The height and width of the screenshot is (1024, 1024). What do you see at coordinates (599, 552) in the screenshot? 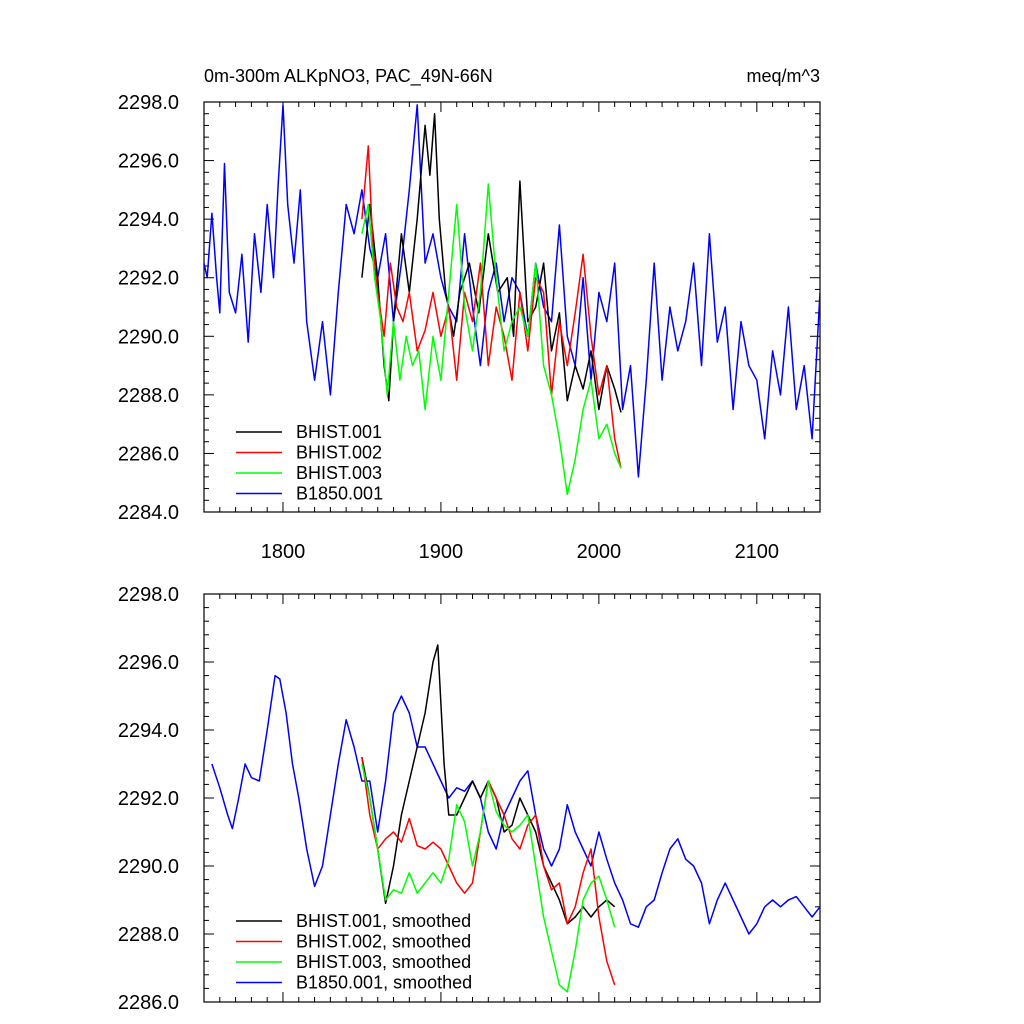
I see `x-tick-label: 2000` at bounding box center [599, 552].